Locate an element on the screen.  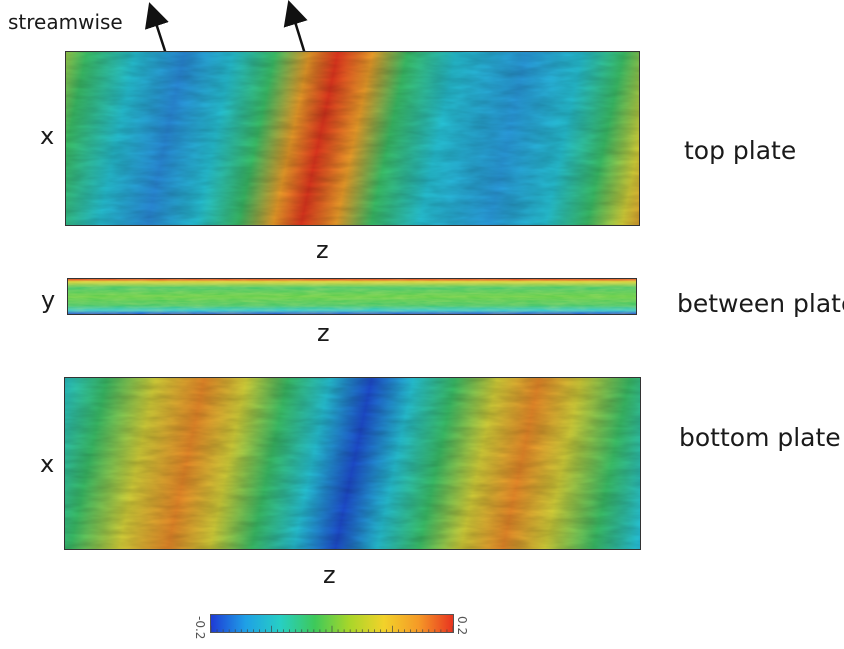
between-plates-panel is located at coordinates (352, 296).